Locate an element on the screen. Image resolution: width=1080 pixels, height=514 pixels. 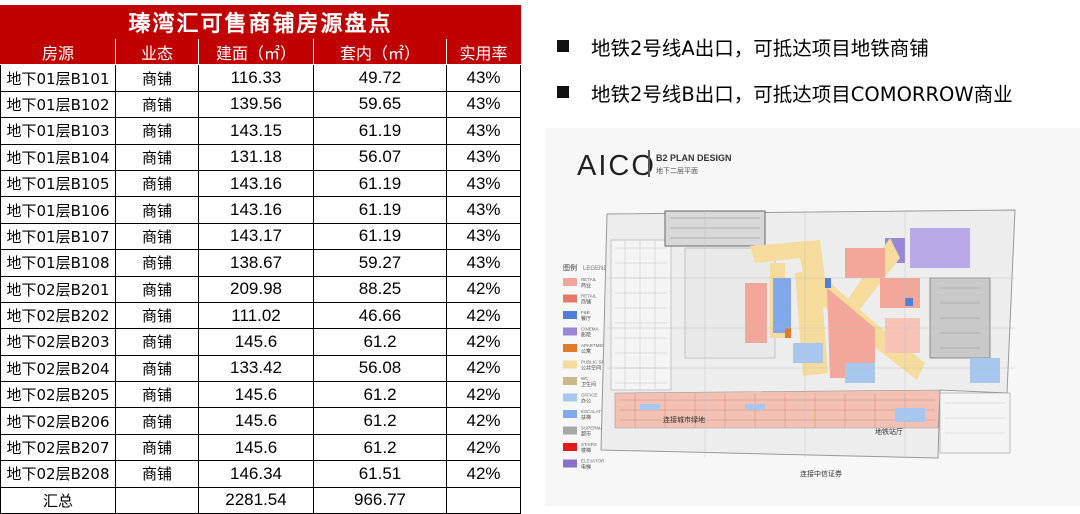
table-row: 地下01层B103 商铺 143.15 61.19 43% is located at coordinates (261, 131).